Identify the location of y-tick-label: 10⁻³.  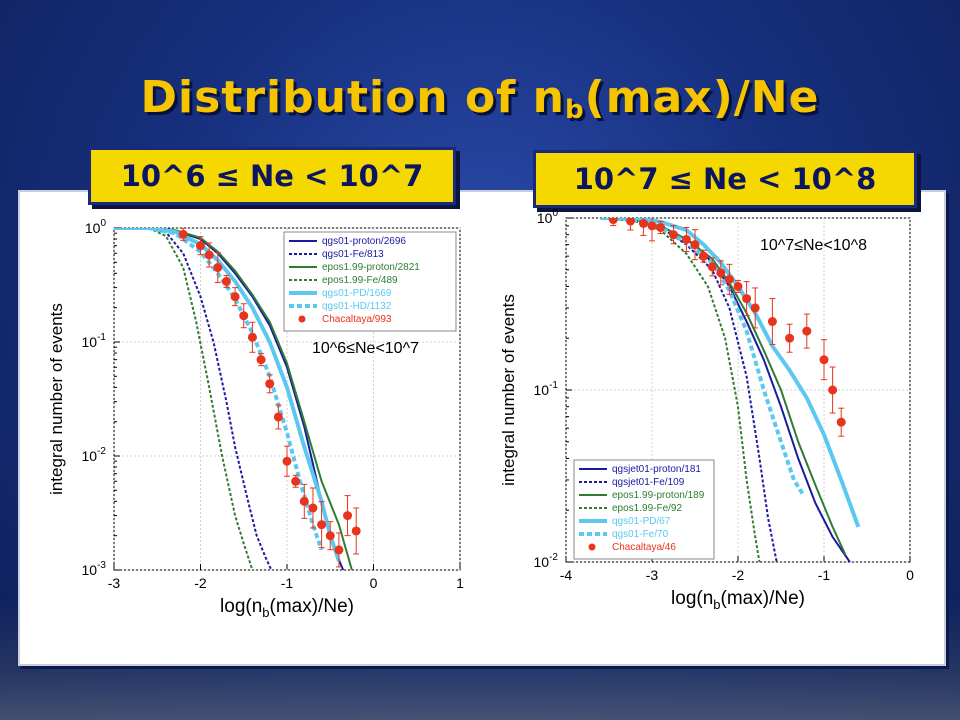
(94, 569).